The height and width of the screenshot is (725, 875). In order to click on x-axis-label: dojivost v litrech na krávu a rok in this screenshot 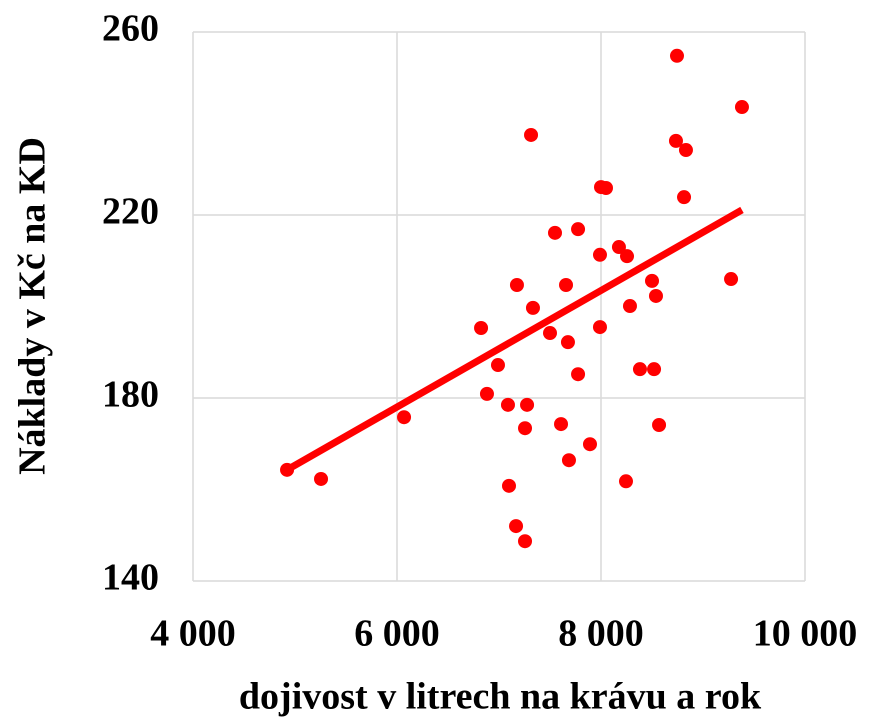, I will do `click(500, 697)`.